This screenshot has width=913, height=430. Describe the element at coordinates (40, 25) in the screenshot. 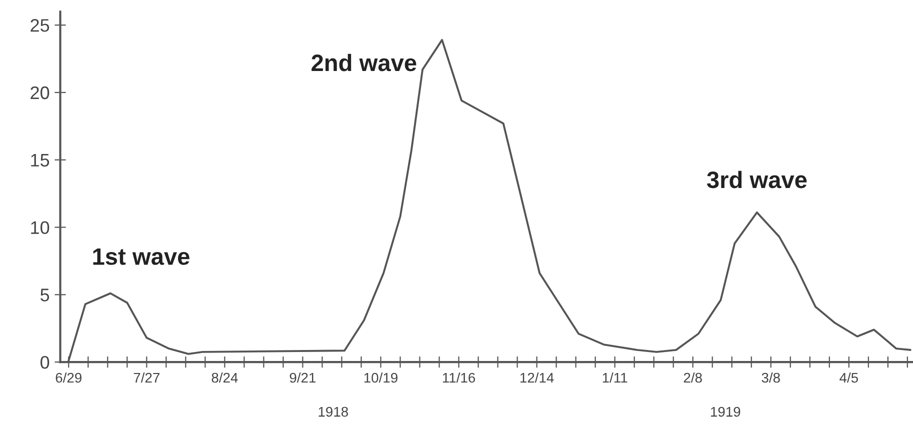

I see `y-tick-label: 25` at that location.